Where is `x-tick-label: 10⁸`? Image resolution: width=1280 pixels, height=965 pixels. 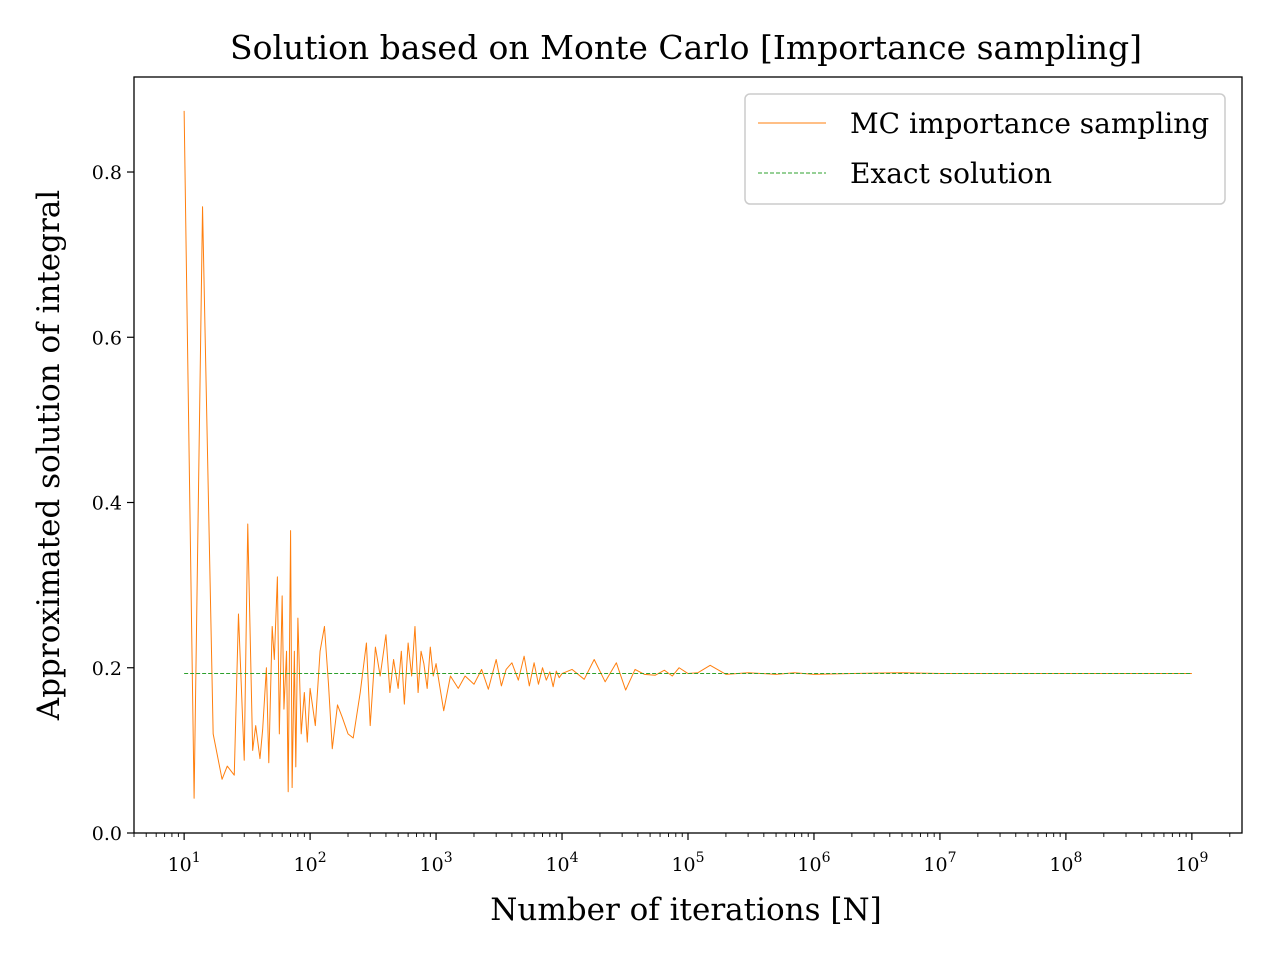 x-tick-label: 10⁸ is located at coordinates (1065, 863).